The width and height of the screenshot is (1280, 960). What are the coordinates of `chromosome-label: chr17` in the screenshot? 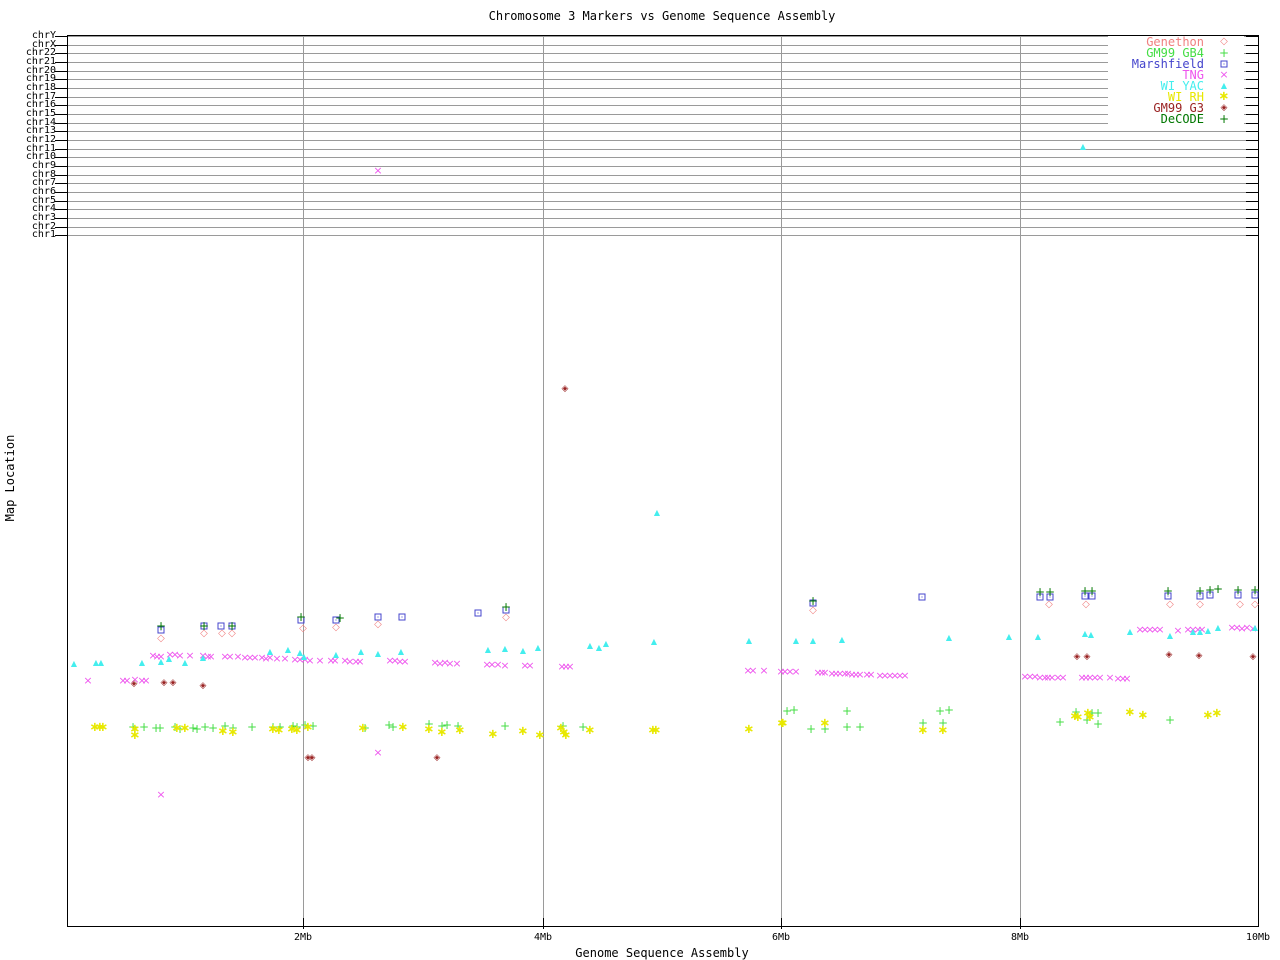 It's located at (40, 96).